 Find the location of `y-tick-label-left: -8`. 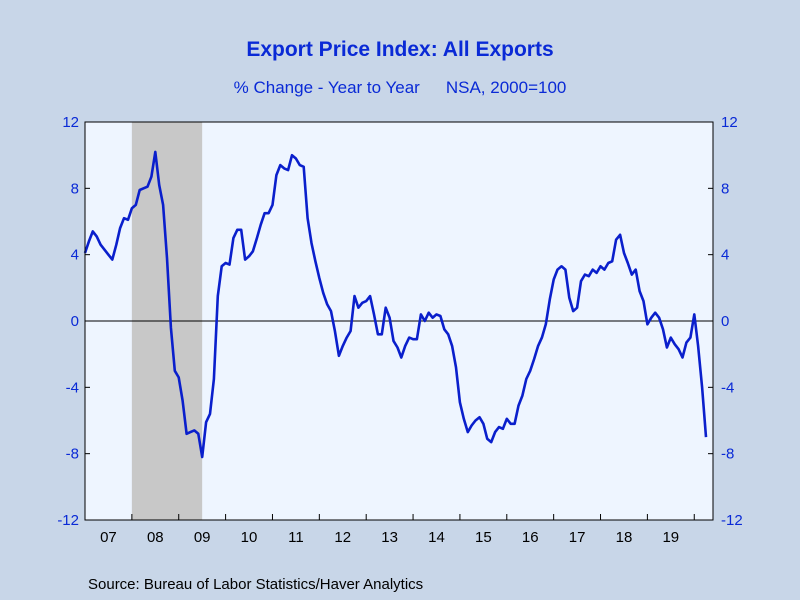

y-tick-label-left: -8 is located at coordinates (72, 454).